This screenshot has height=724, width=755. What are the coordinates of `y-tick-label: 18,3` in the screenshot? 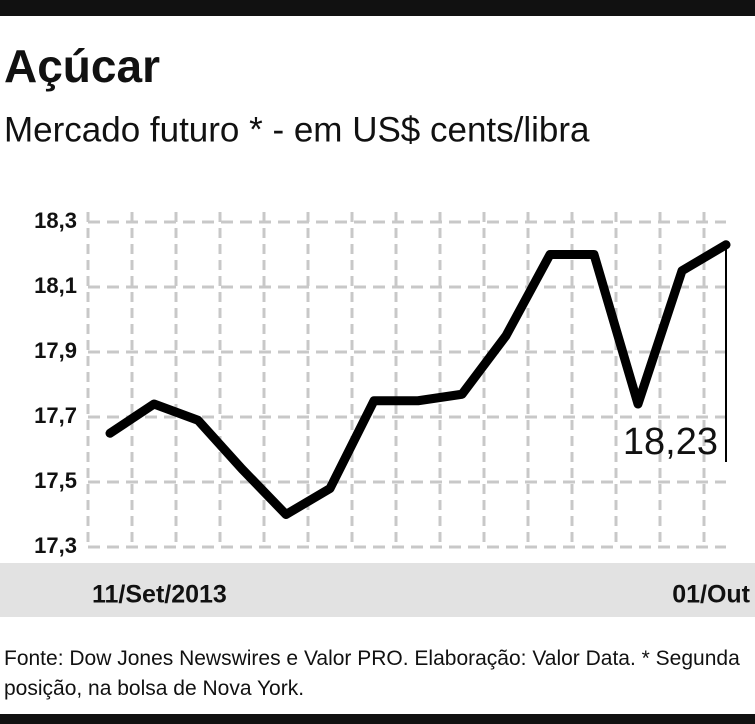 It's located at (55, 220).